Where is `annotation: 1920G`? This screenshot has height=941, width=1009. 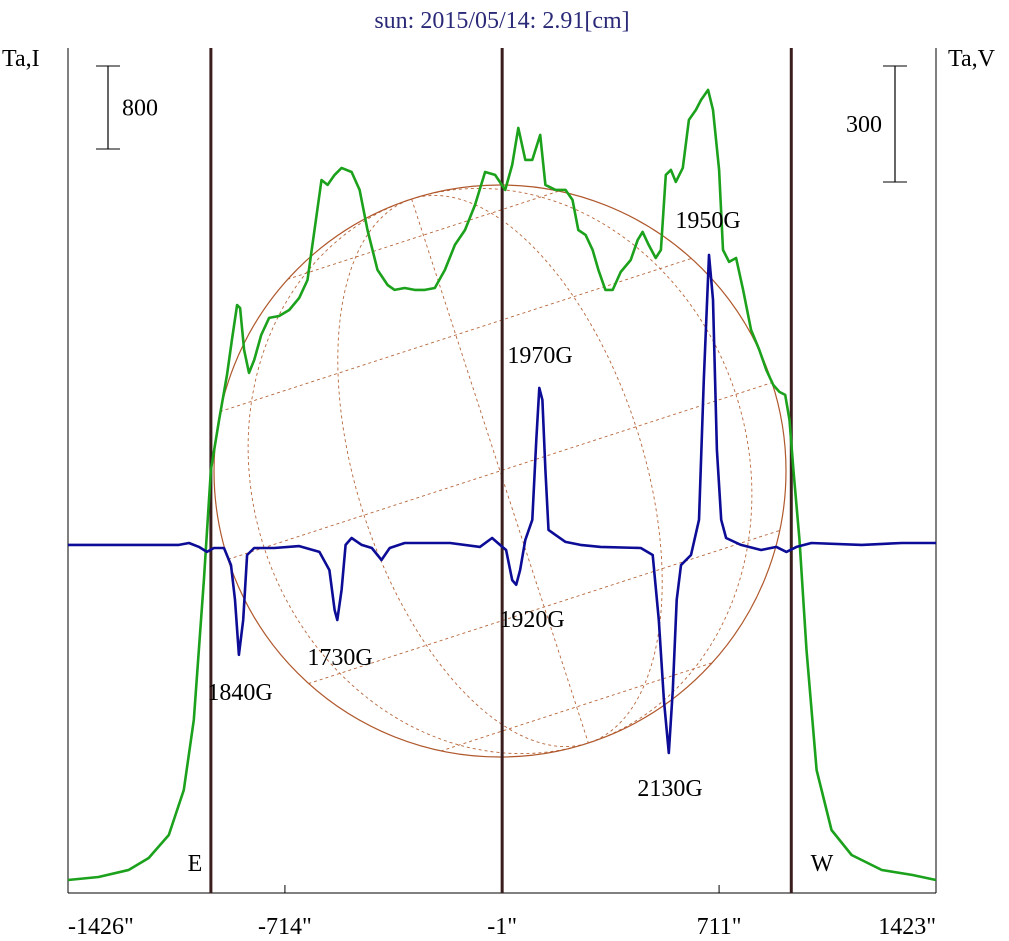 annotation: 1920G is located at coordinates (531, 620).